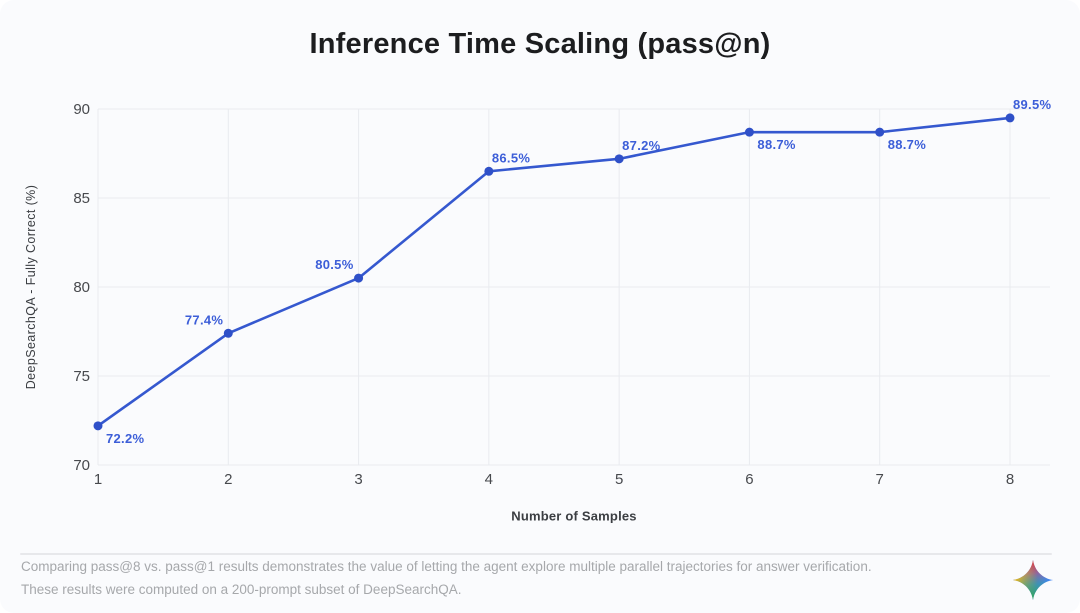 Image resolution: width=1080 pixels, height=613 pixels. What do you see at coordinates (334, 264) in the screenshot?
I see `data-point-label: 80.5%` at bounding box center [334, 264].